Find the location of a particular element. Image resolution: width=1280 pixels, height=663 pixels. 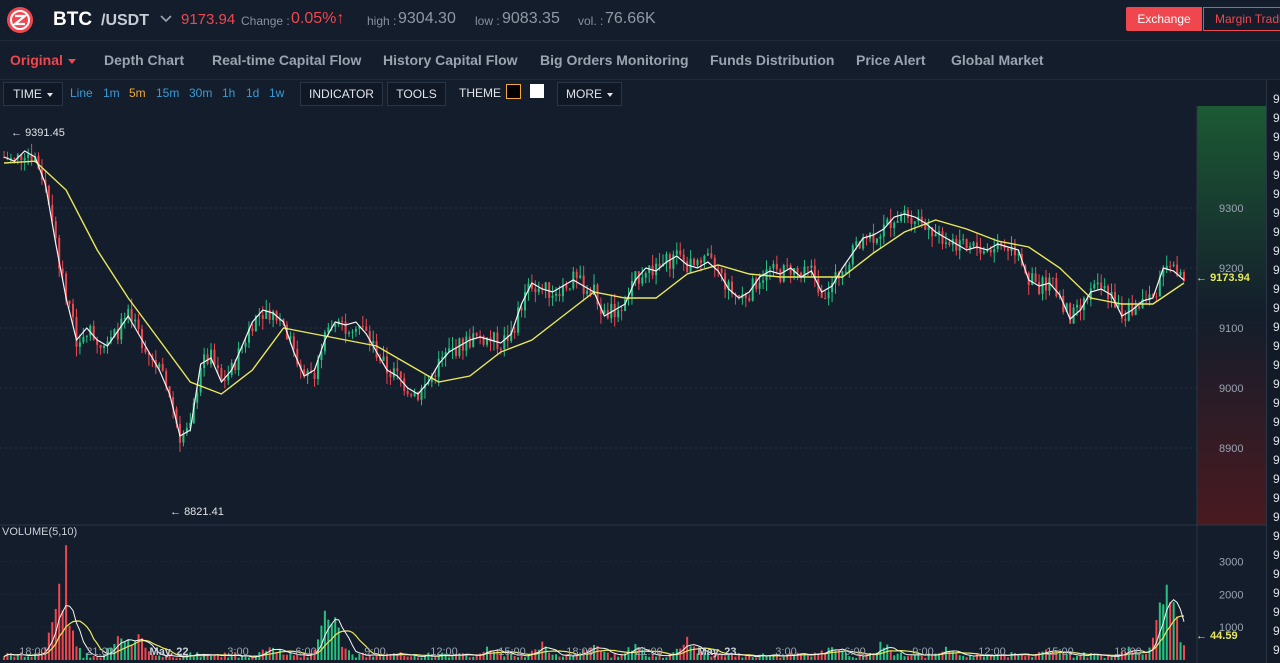

tab-real-time-capital-flow: Real-time Capital Flow is located at coordinates (287, 60).